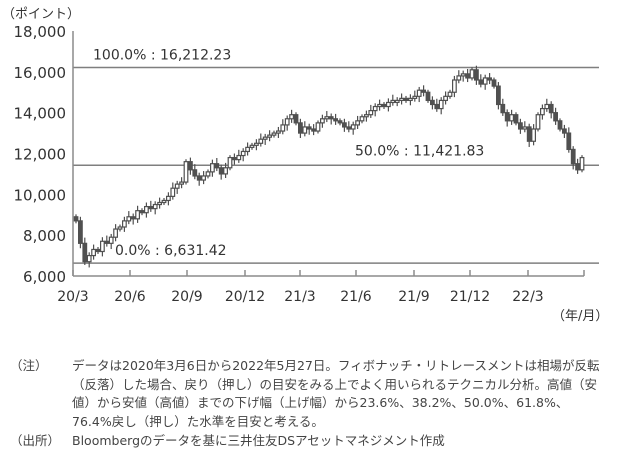 This screenshot has height=455, width=640. I want to click on fibonacci-level-label: 50.0% : 11,421.83, so click(419, 151).